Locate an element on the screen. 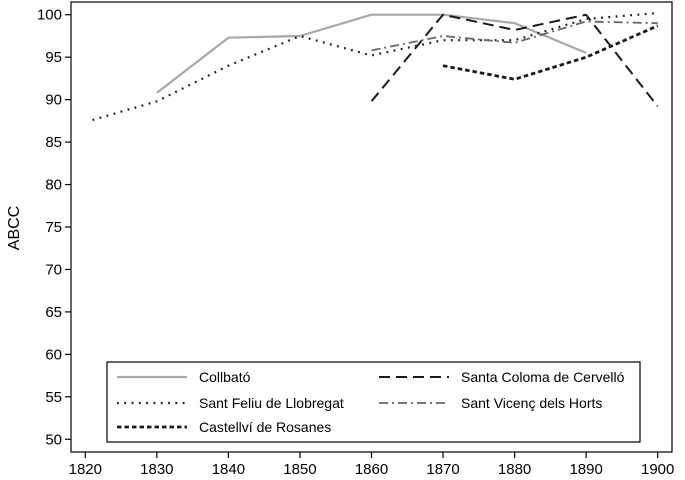 The width and height of the screenshot is (685, 480). y-tick-label: 70 is located at coordinates (53, 269).